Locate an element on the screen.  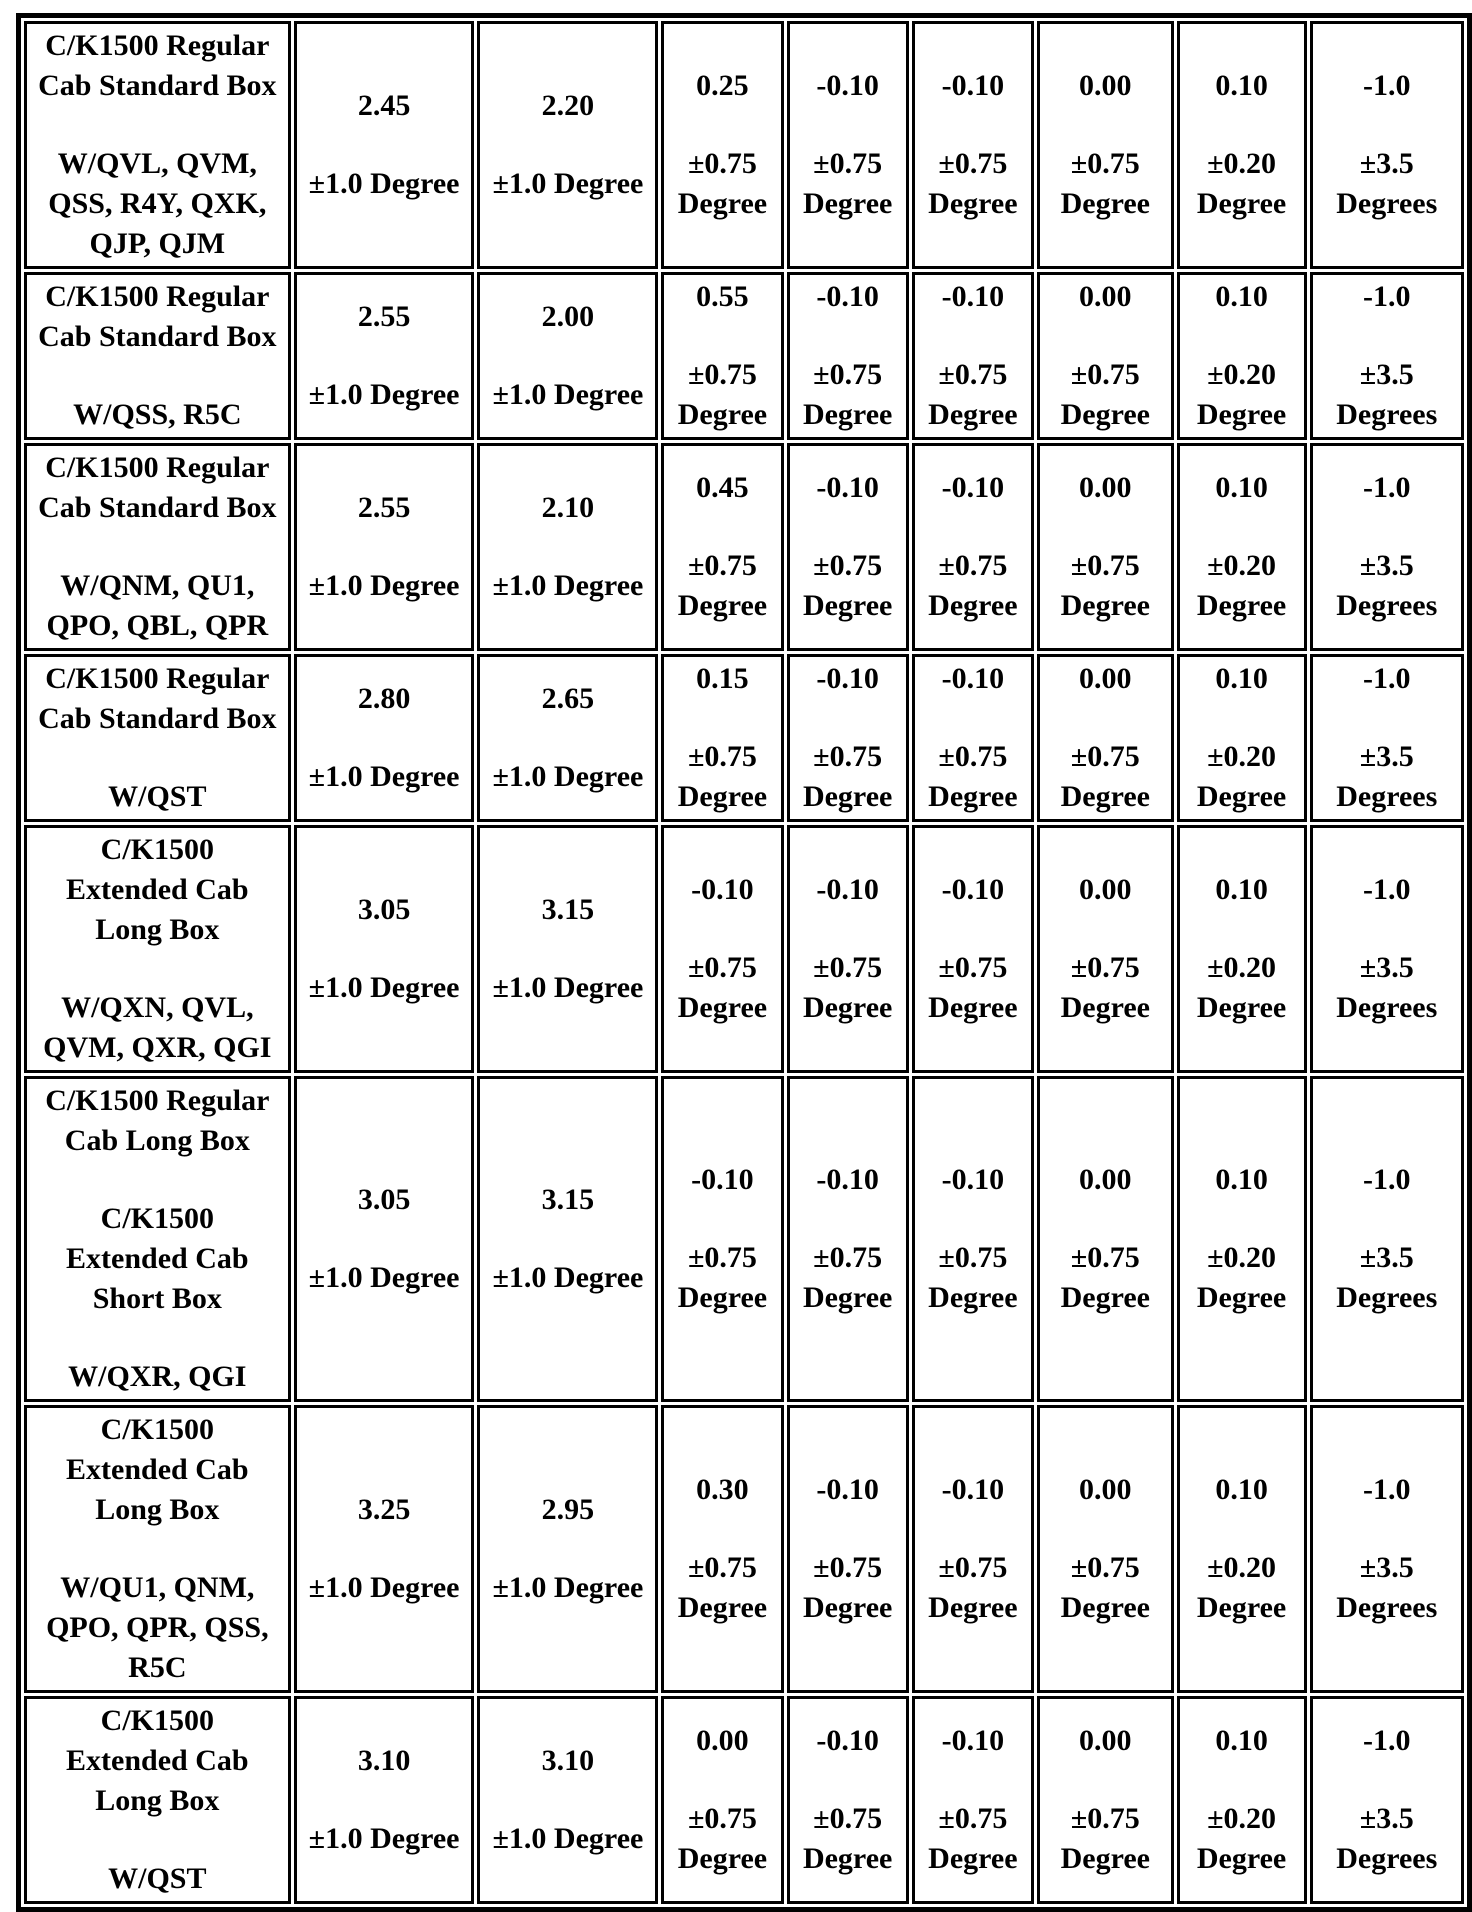
spec-cell: 2.10 ±1.0 Degree is located at coordinates (568, 547).